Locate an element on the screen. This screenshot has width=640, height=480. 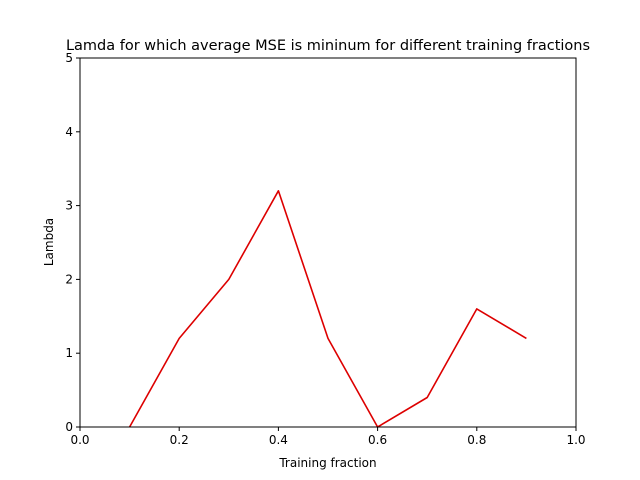
y-tick-label-5: 5 is located at coordinates (69, 58).